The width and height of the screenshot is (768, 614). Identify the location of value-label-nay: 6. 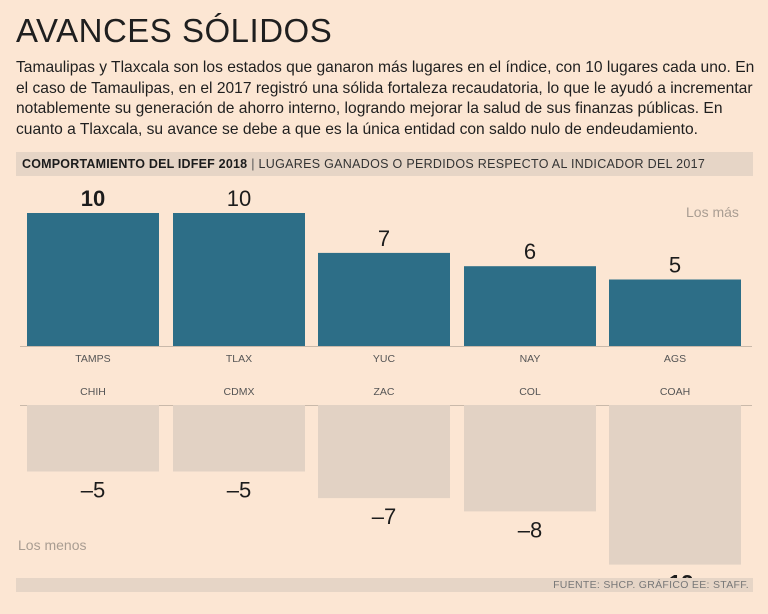
(530, 251).